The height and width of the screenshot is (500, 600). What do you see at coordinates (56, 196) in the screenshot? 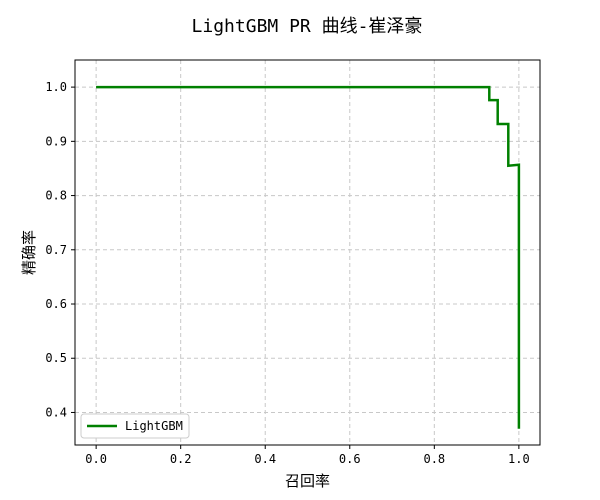
I see `y-tick-label: 0.8` at bounding box center [56, 196].